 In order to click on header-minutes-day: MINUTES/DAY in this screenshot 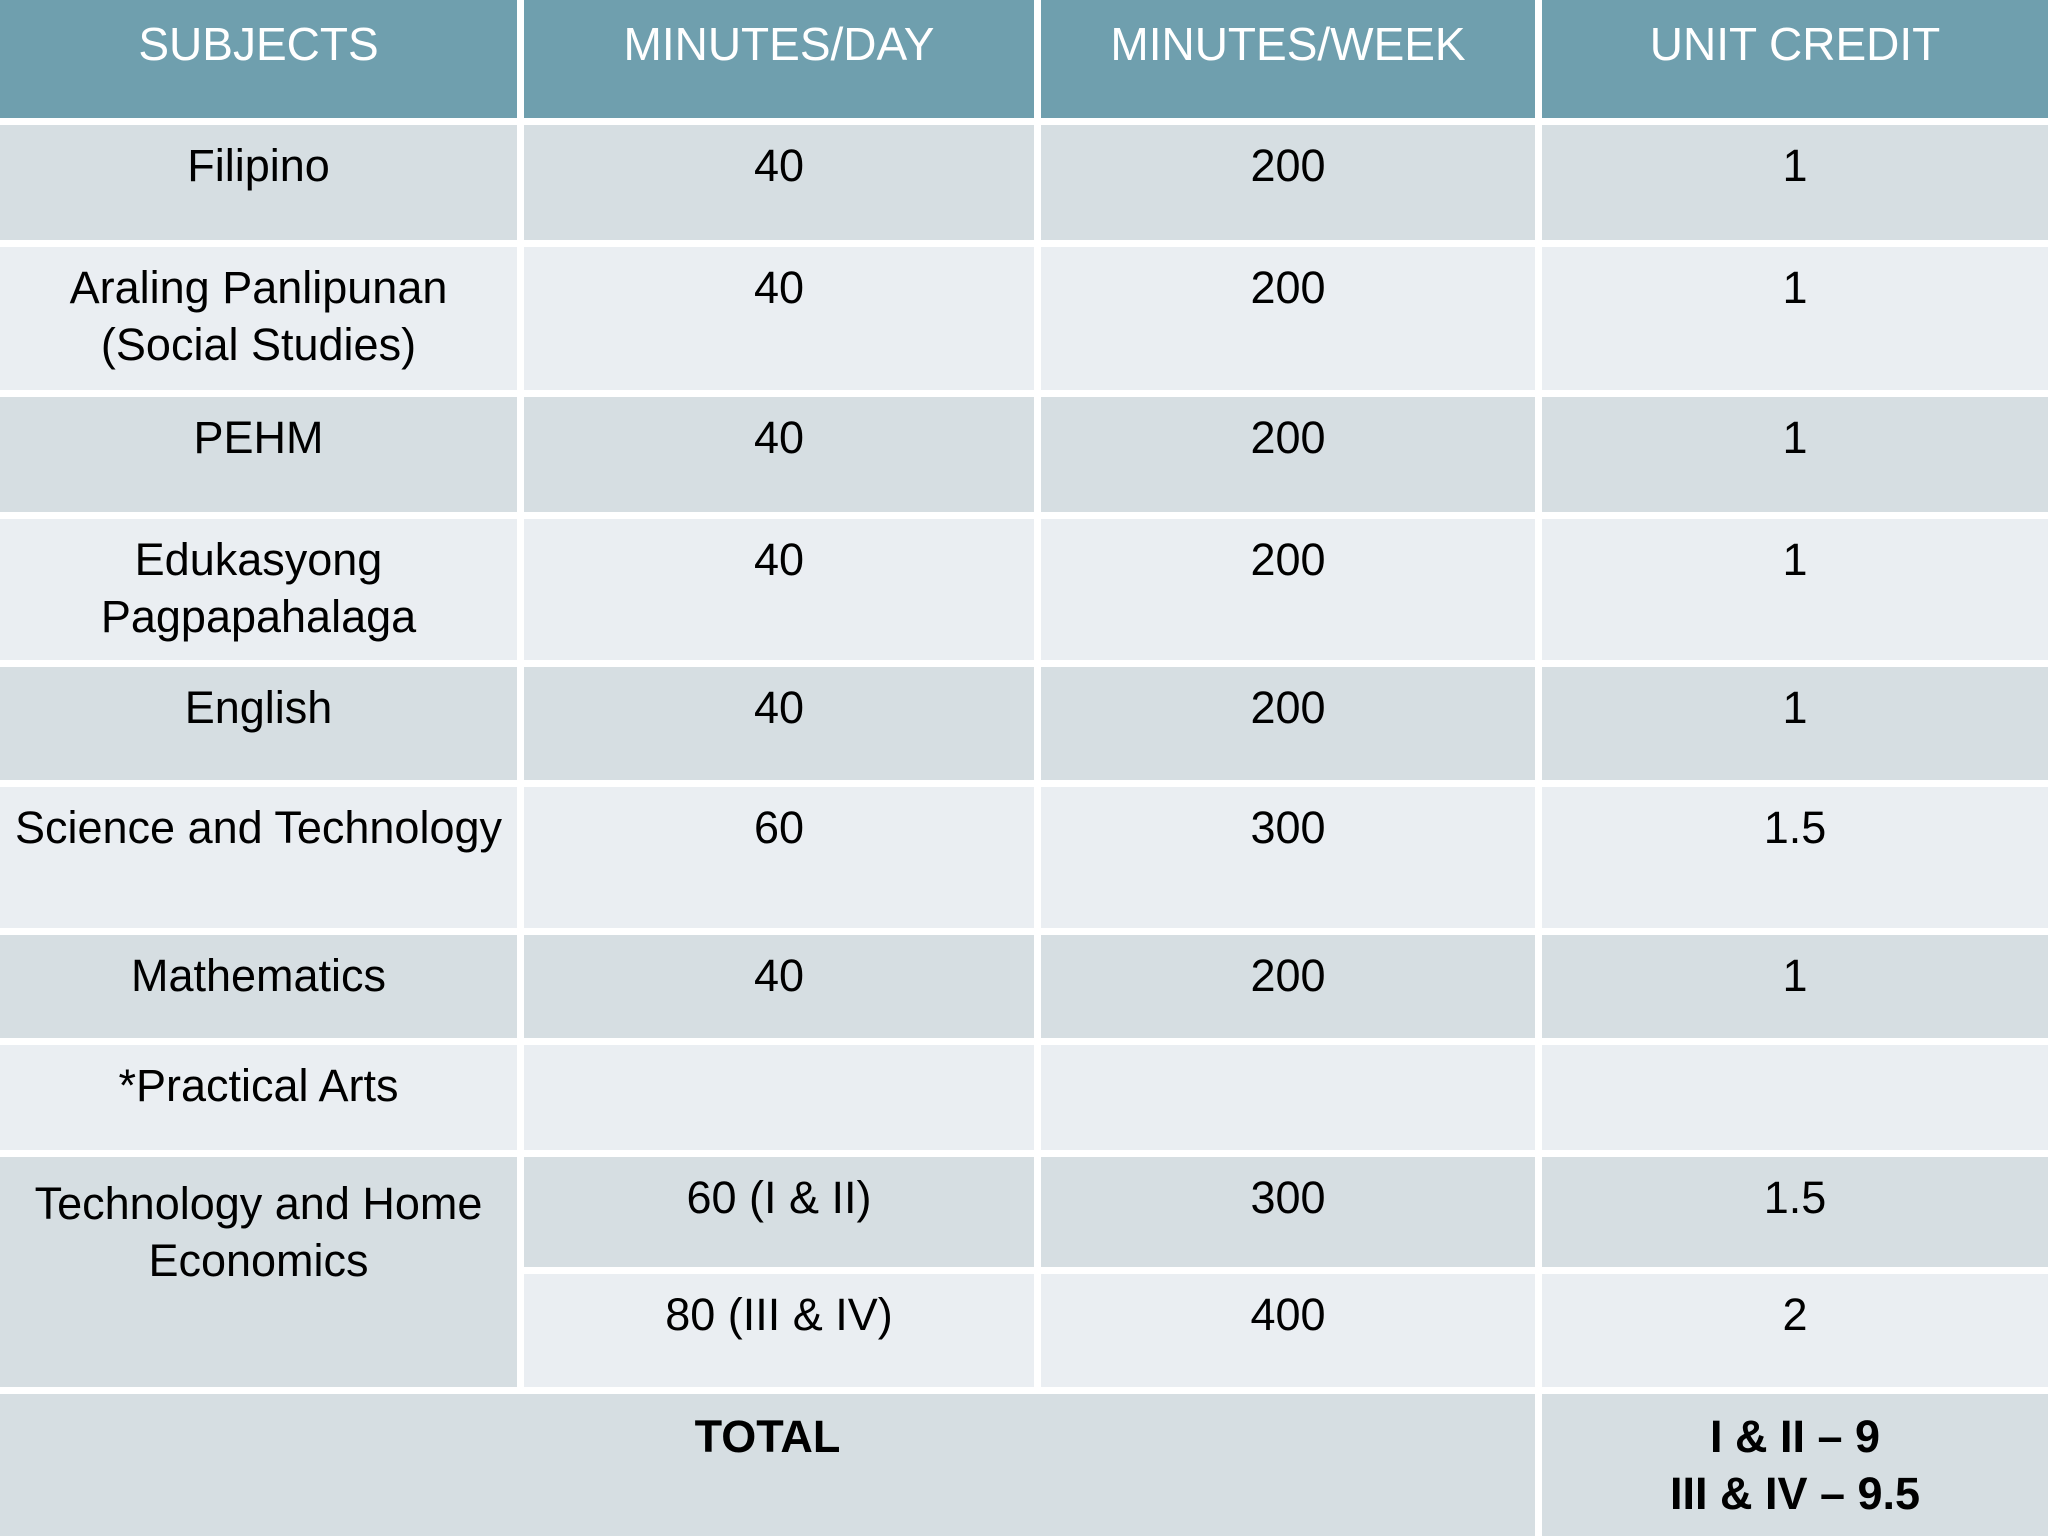, I will do `click(779, 59)`.